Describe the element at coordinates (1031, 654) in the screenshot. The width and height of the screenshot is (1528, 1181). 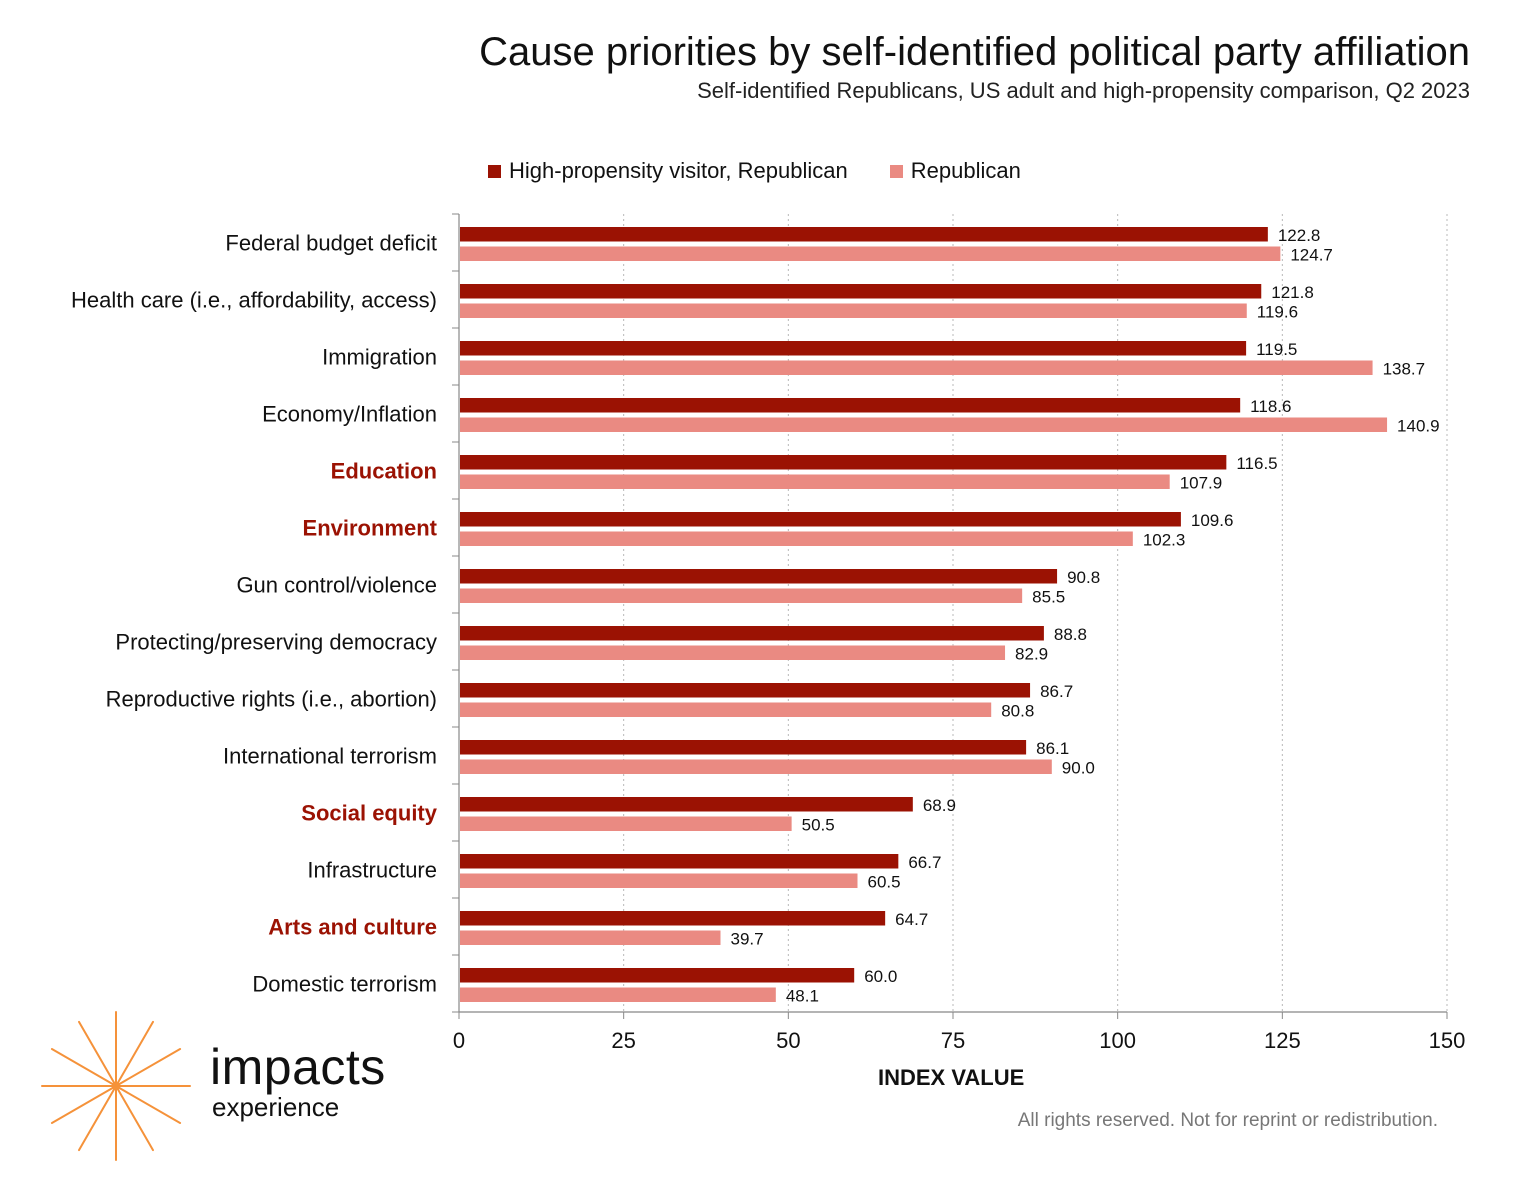
I see `data-label: 82.9` at that location.